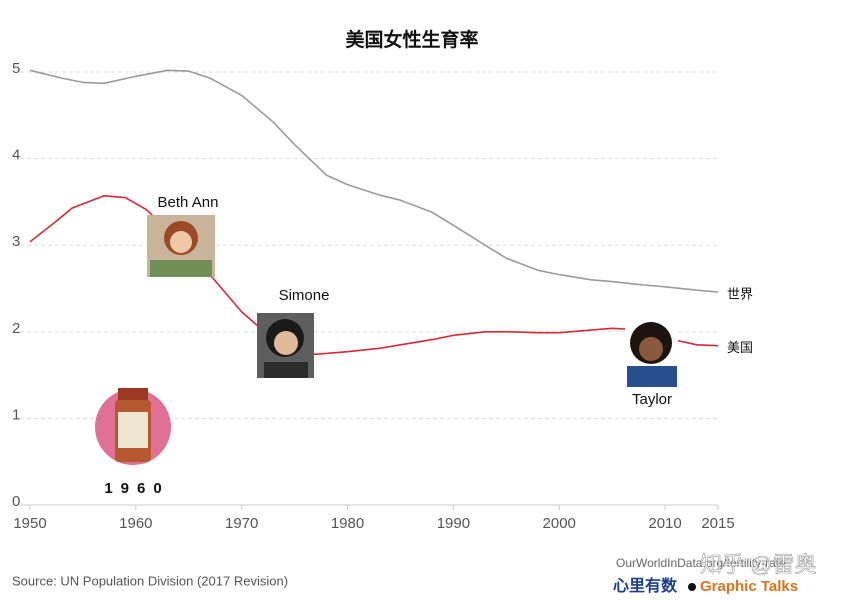 This screenshot has height=600, width=850. What do you see at coordinates (652, 399) in the screenshot?
I see `annotation: Taylor` at bounding box center [652, 399].